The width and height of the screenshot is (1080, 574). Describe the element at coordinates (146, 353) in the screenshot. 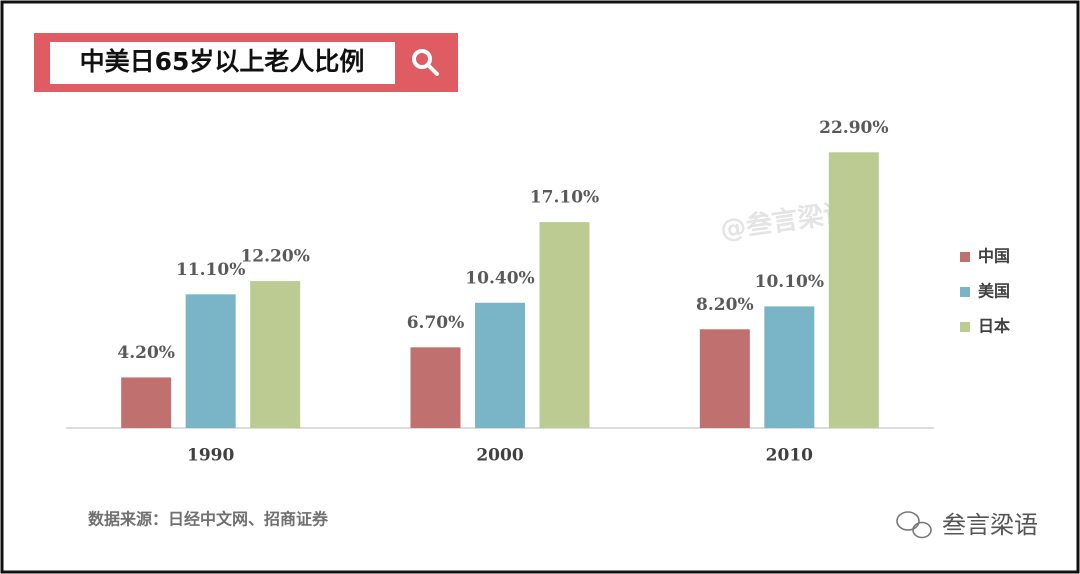

I see `value-label: 4.20%` at that location.